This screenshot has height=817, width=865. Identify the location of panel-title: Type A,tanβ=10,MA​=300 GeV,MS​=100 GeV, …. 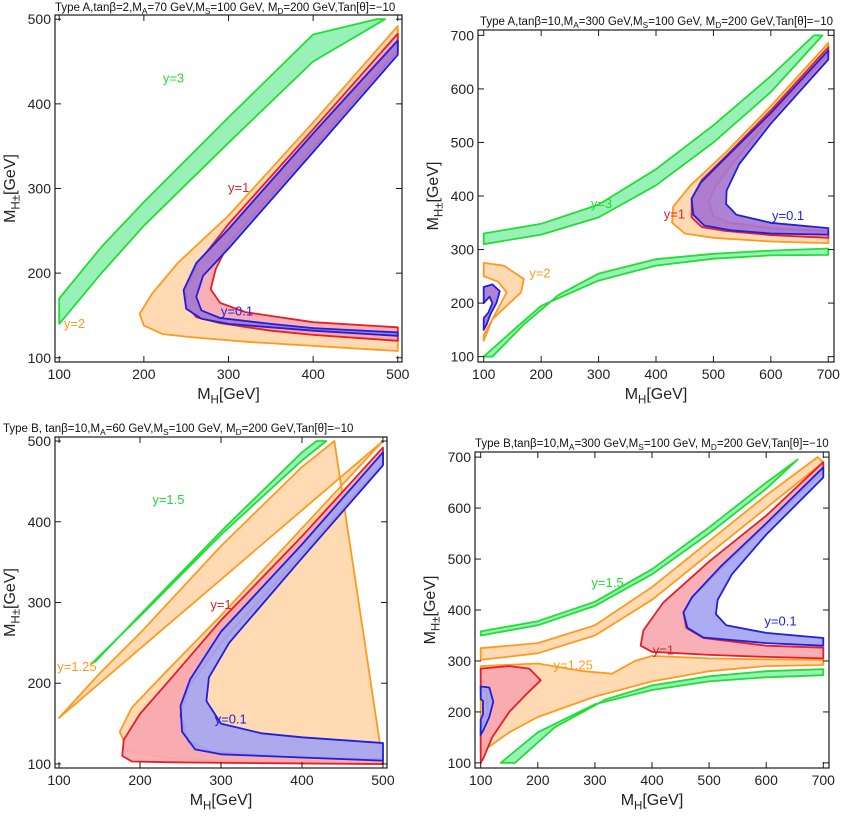
(656, 23).